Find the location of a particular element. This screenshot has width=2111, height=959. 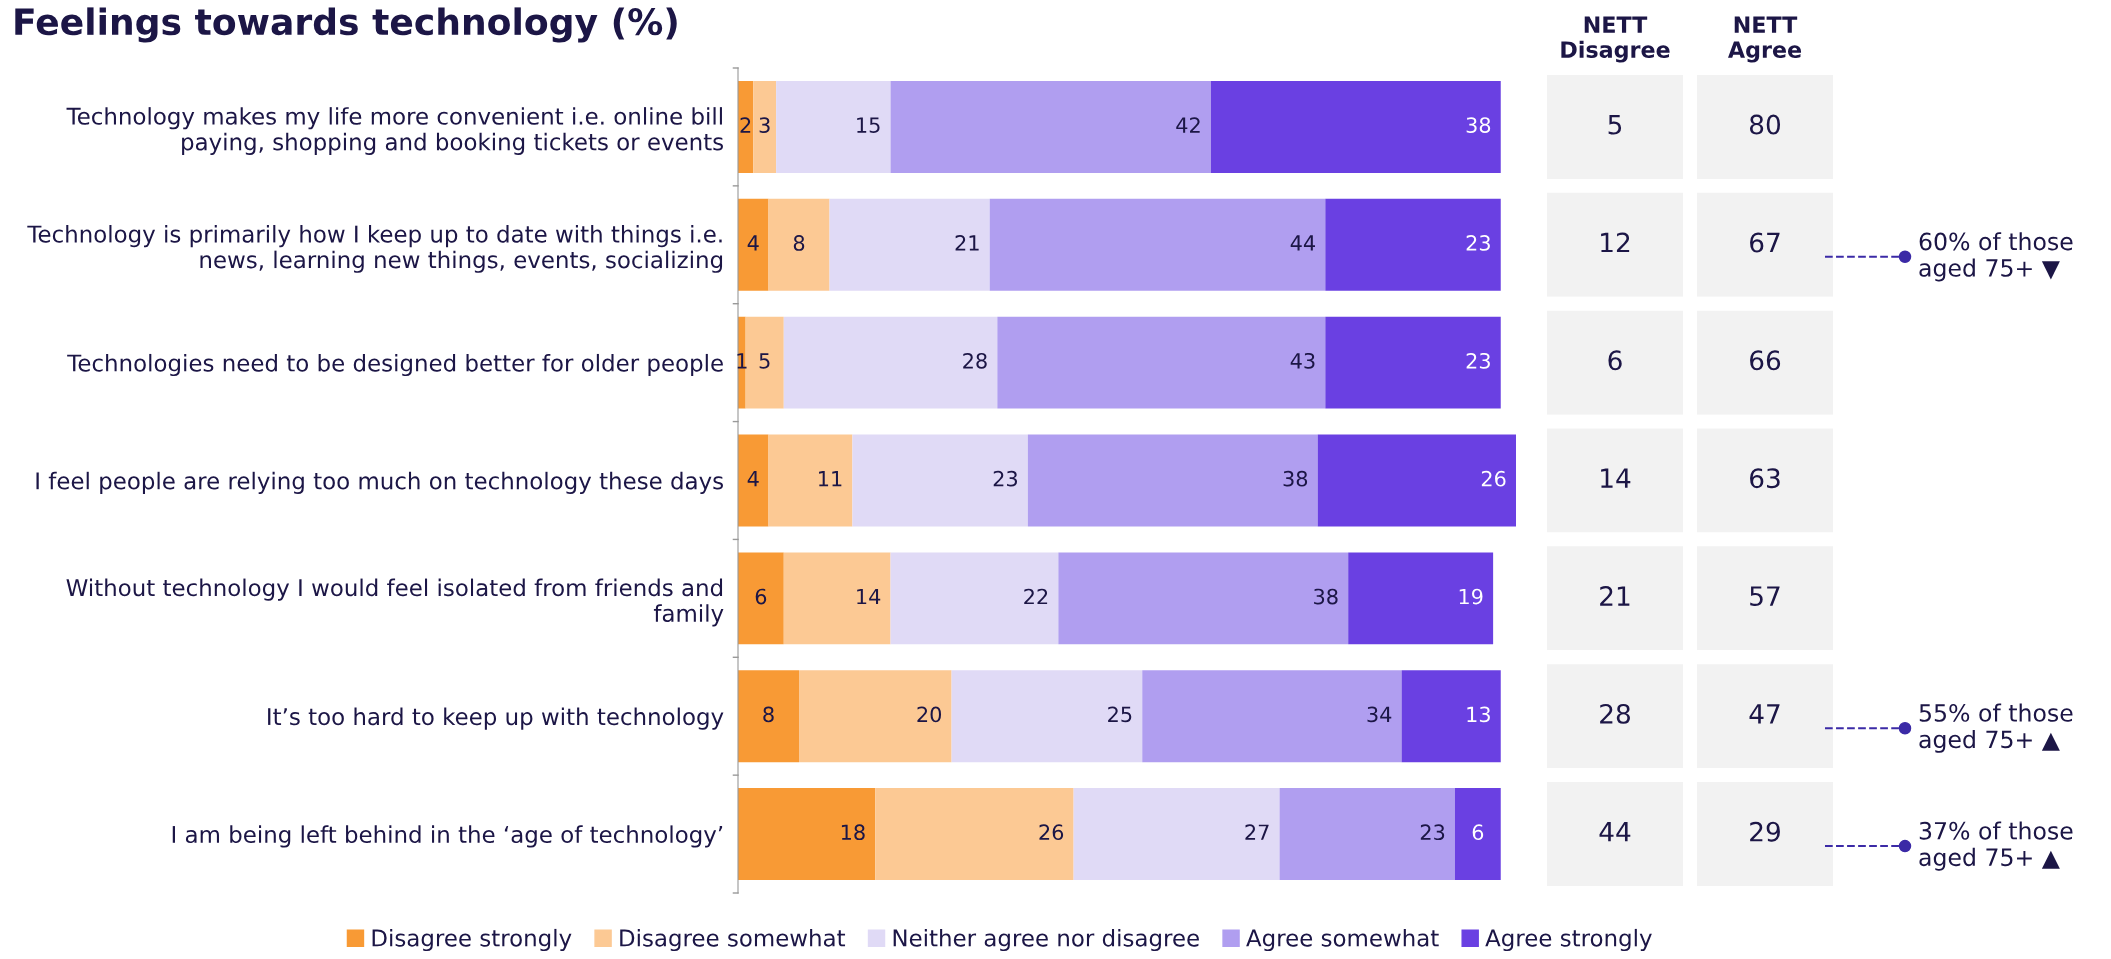

data-label: 63 is located at coordinates (1765, 478).